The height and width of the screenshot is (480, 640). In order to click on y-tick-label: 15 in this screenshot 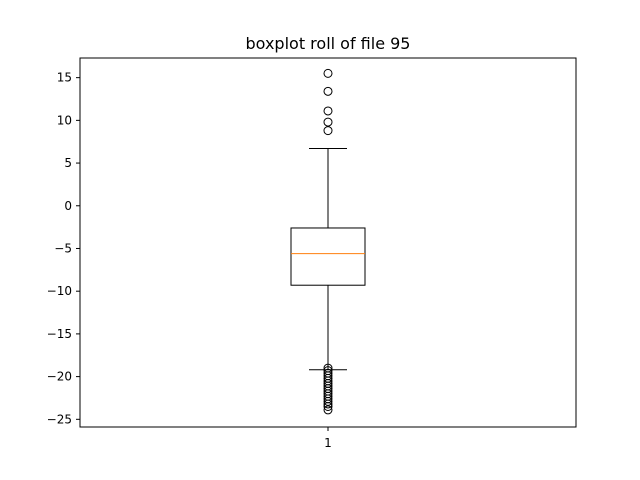, I will do `click(64, 78)`.